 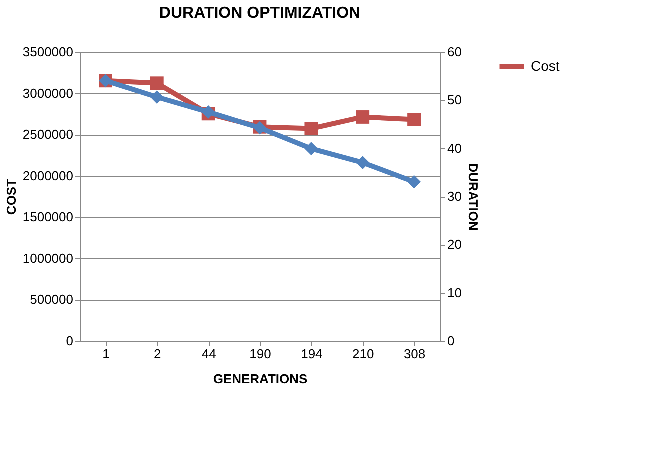 I want to click on y-tick-label: 3000000, so click(x=48, y=93).